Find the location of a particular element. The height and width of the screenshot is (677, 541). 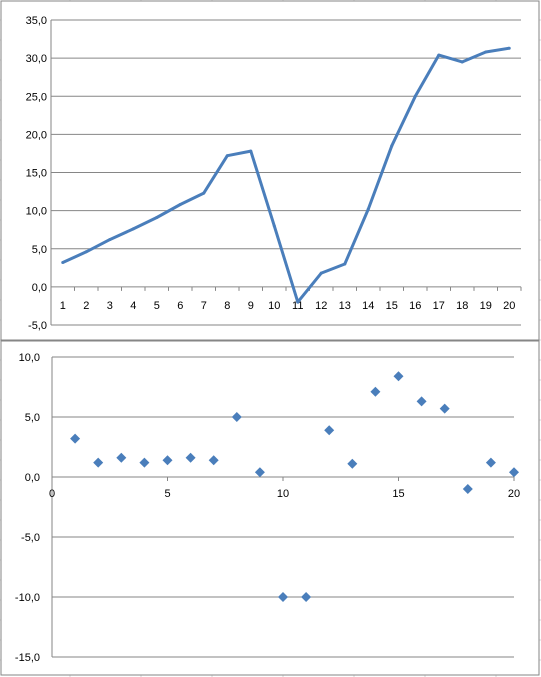

scatter-chart-y-tick-labels: -15,0 -10,0 -5,0 0,0 5,0 10,0 is located at coordinates (27, 508).